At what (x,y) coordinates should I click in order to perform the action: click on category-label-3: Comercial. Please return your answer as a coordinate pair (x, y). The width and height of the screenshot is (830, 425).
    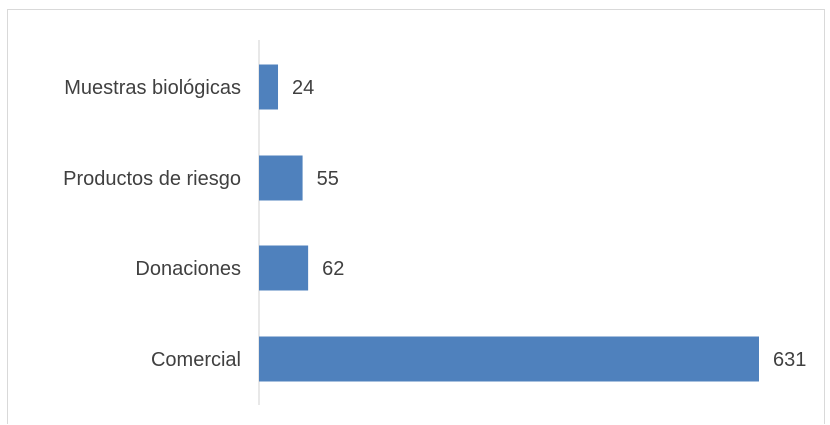
    Looking at the image, I should click on (196, 360).